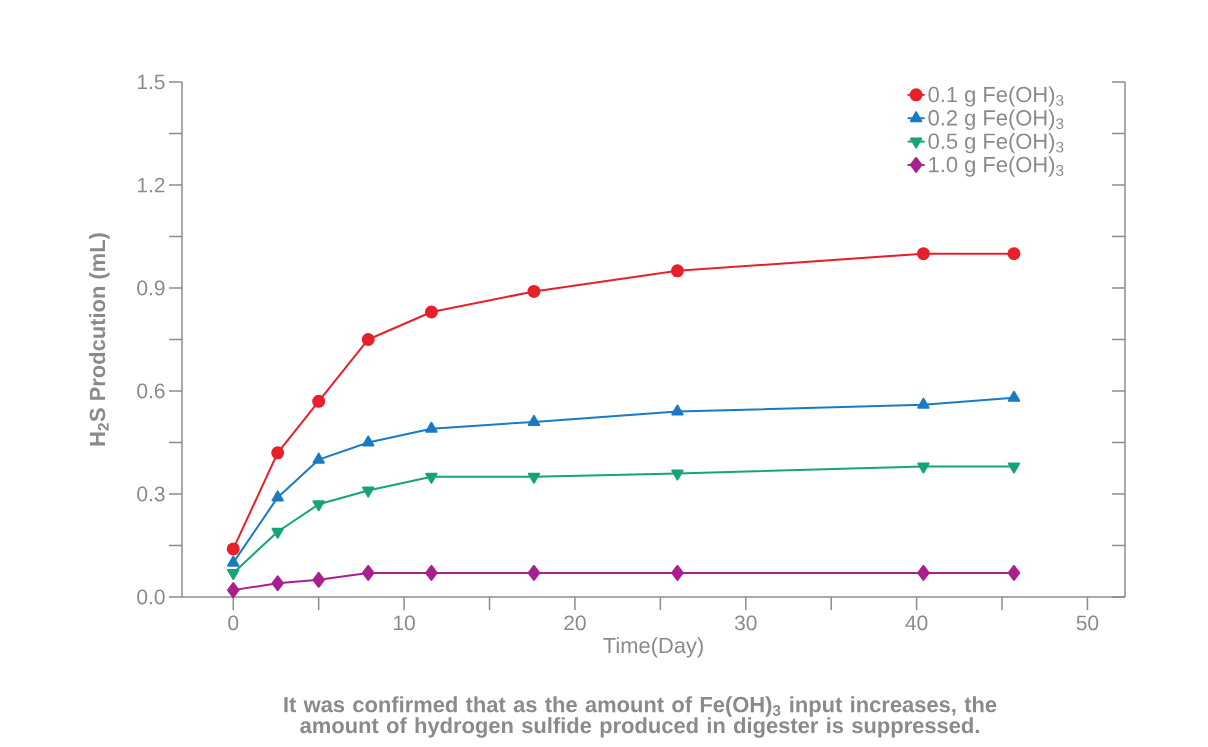  I want to click on legend-label: 0.5 g Fe(OH)$_{3}$, so click(996, 143).